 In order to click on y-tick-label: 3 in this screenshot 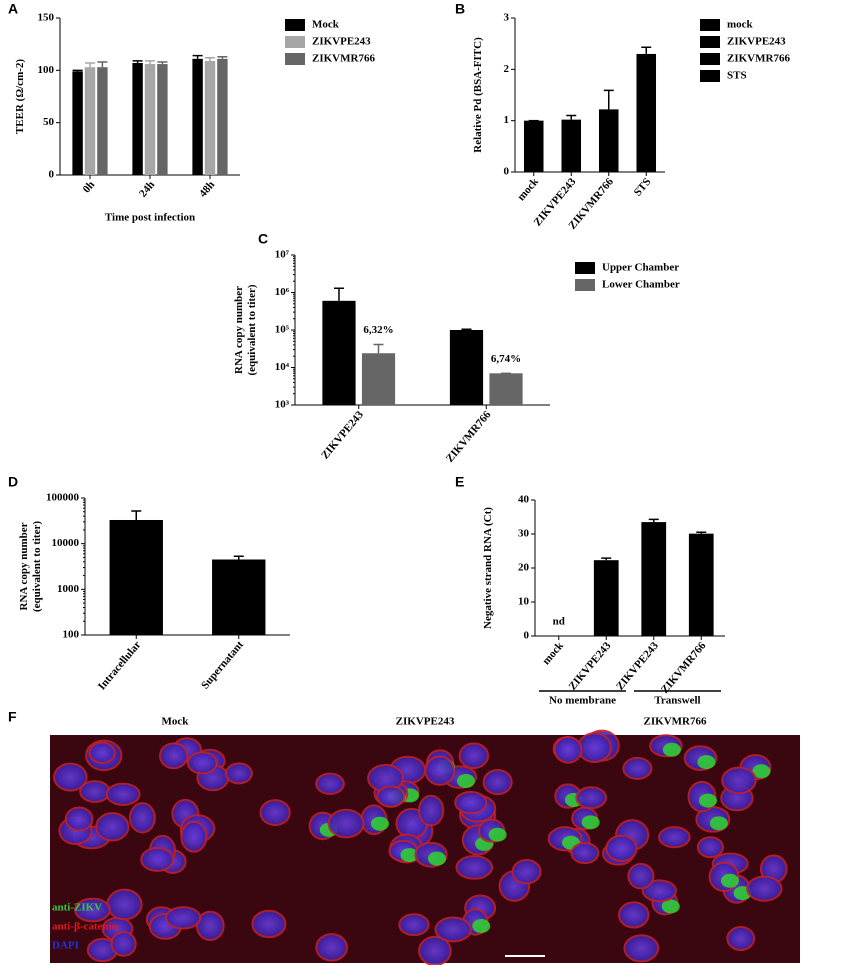, I will do `click(507, 18)`.